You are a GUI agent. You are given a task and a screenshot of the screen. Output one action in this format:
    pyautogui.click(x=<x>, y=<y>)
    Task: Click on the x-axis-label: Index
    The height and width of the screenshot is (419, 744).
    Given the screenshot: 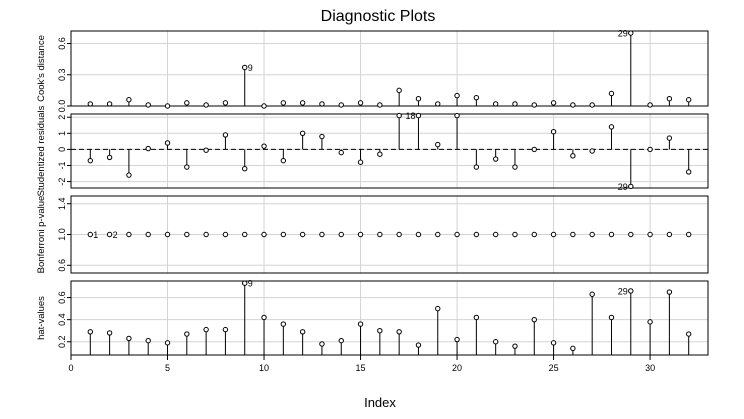 What is the action you would take?
    pyautogui.click(x=380, y=402)
    